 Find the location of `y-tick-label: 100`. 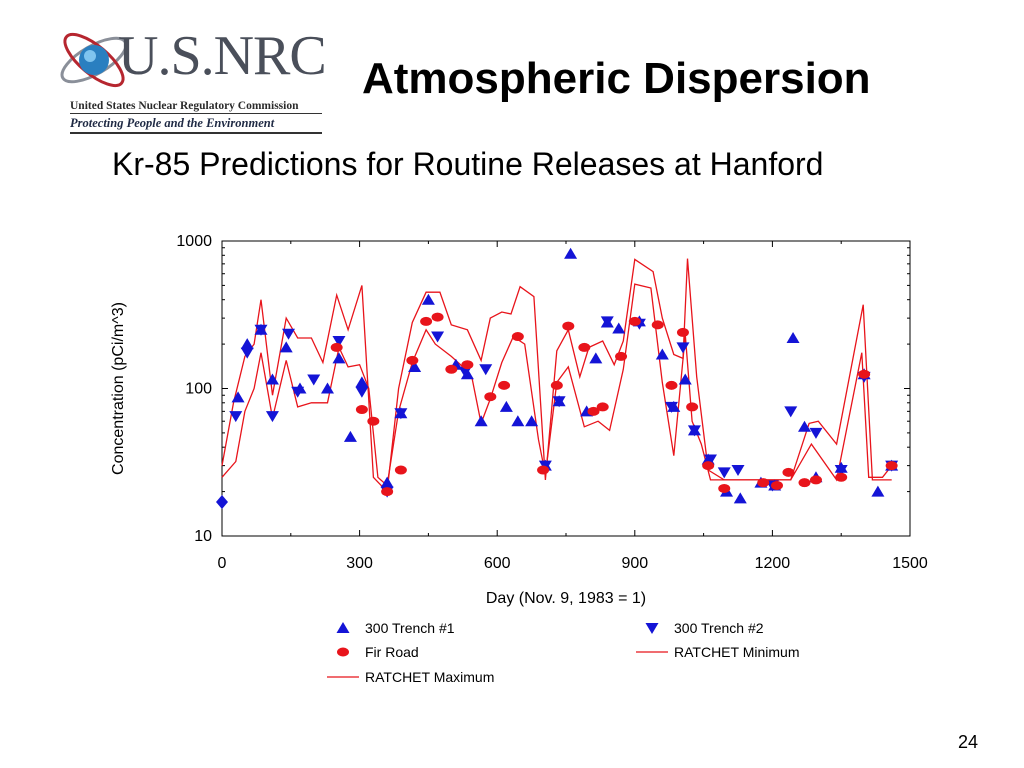

y-tick-label: 100 is located at coordinates (198, 389).